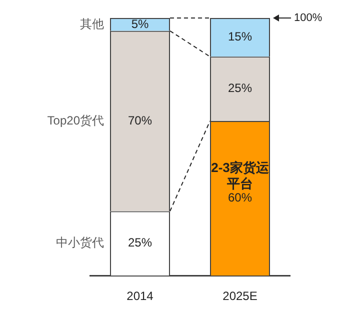  Describe the element at coordinates (75, 120) in the screenshot. I see `series-label: Top20货代` at that location.